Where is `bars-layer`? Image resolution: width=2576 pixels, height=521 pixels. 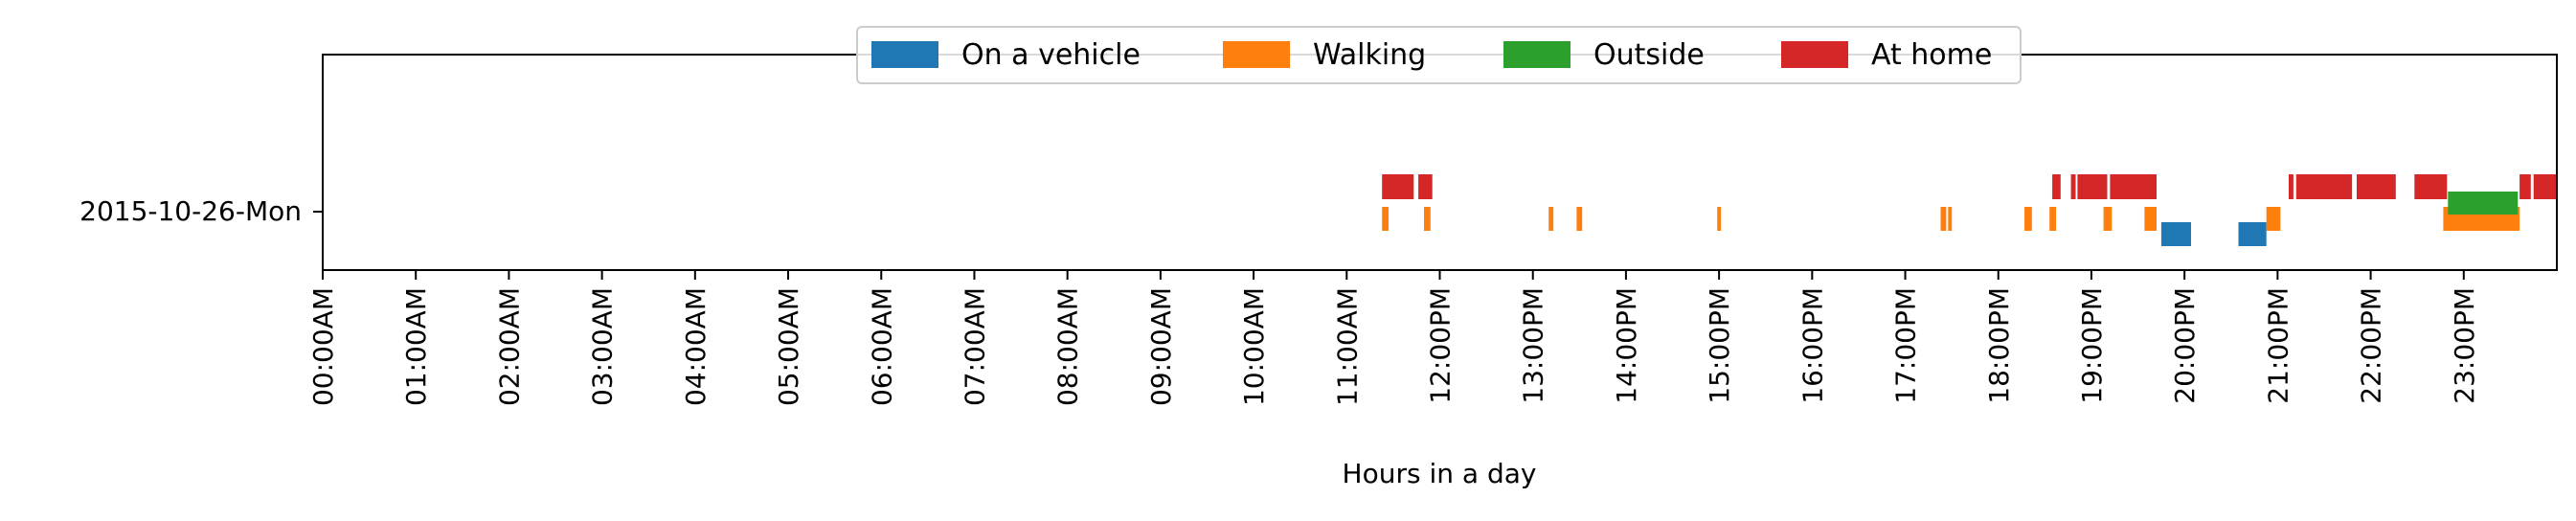 bars-layer is located at coordinates (1970, 210).